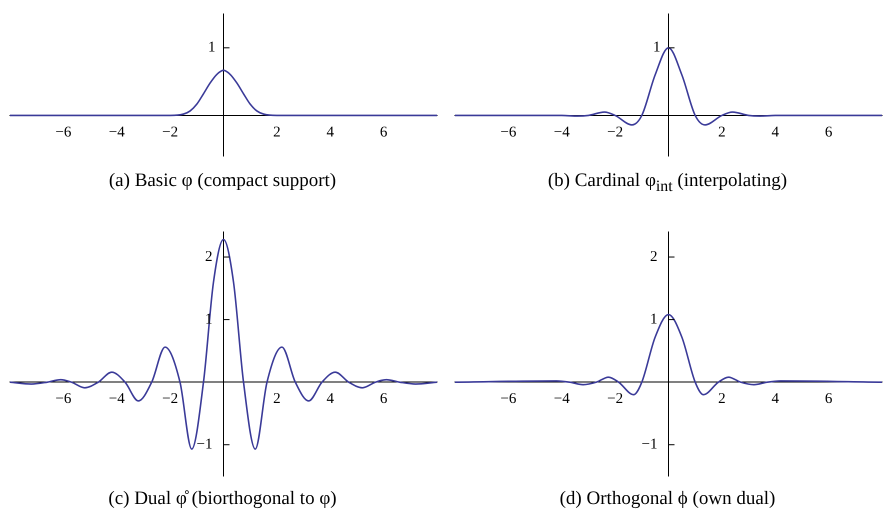 This screenshot has height=523, width=890. Describe the element at coordinates (667, 183) in the screenshot. I see `text: (b) Cardinal φ$_{int}$ (interpolating)` at that location.